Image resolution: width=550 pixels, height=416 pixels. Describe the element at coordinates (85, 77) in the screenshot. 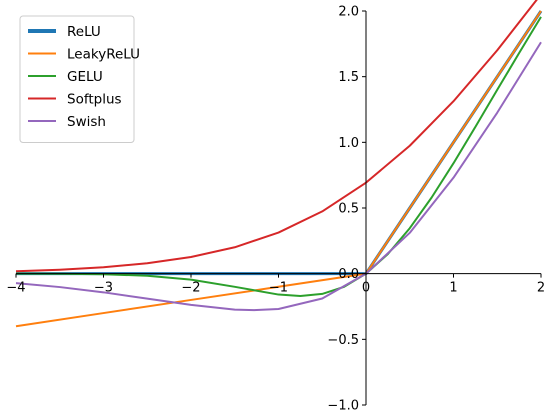

I see `legend-label-gelu: GELU` at that location.